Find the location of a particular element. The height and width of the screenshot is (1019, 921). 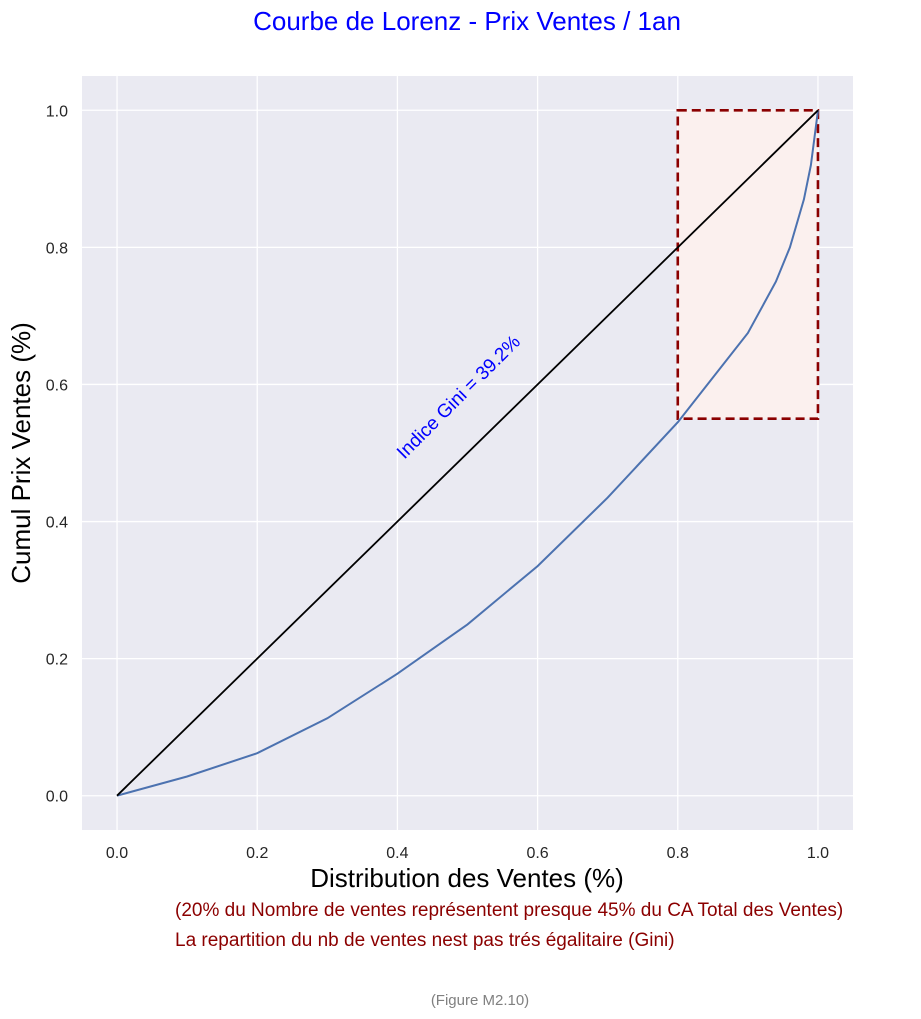

y-tick-label: 0.6 is located at coordinates (57, 385).